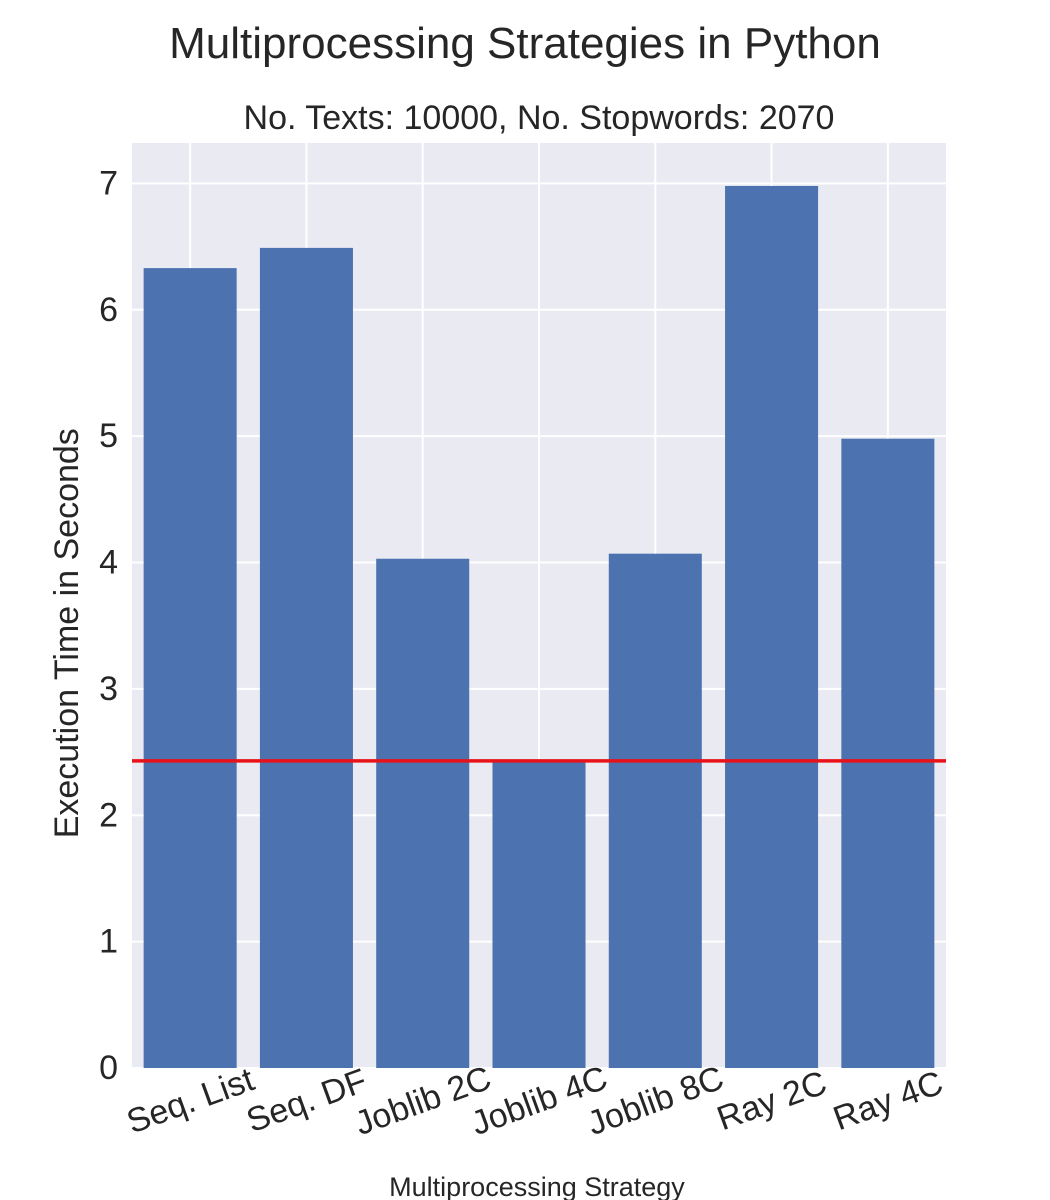 This screenshot has width=1050, height=1200. What do you see at coordinates (888, 753) in the screenshot?
I see `bar-ray-4c` at bounding box center [888, 753].